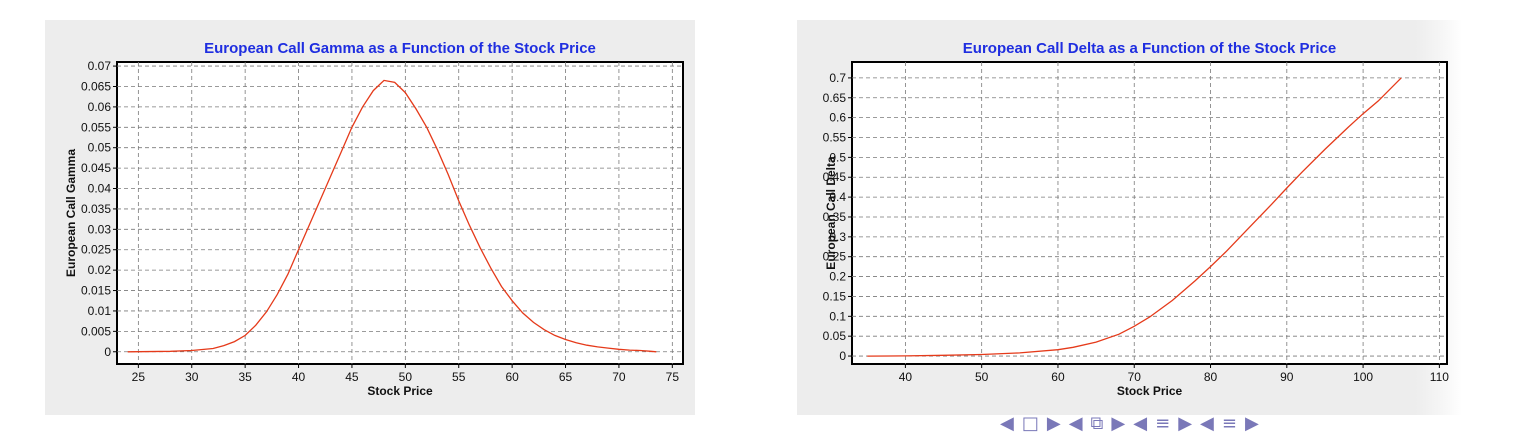 Image resolution: width=1517 pixels, height=434 pixels. What do you see at coordinates (96, 250) in the screenshot?
I see `y-tick-label: 0.025` at bounding box center [96, 250].